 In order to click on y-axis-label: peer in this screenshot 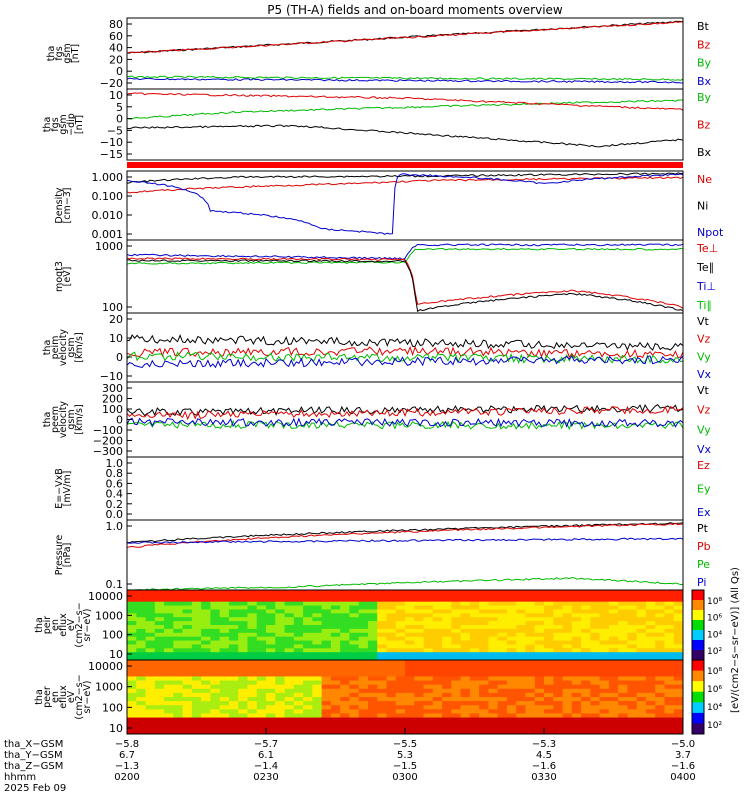, I will do `click(47, 697)`.